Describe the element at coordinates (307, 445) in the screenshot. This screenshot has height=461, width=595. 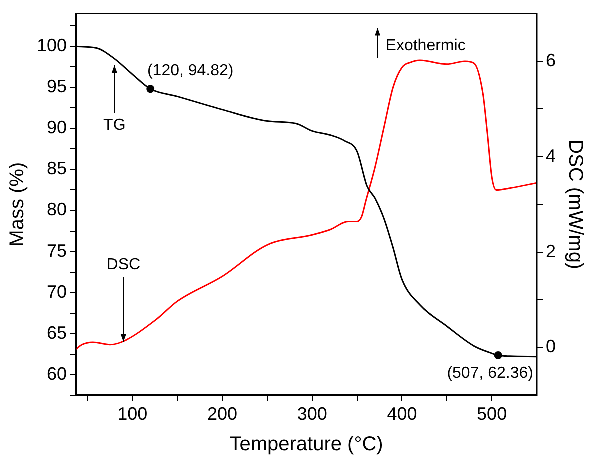
I see `x-axis-title: Temperature (°C)` at that location.